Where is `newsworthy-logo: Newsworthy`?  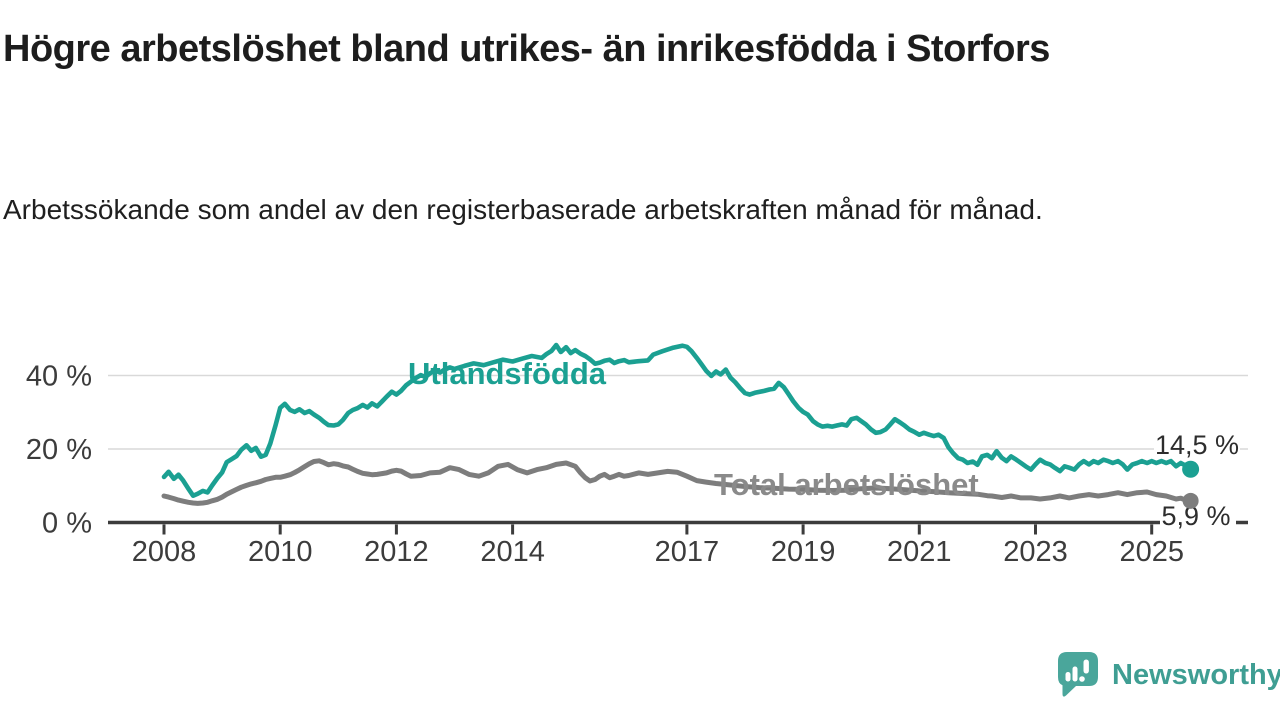
newsworthy-logo: Newsworthy is located at coordinates (1168, 675).